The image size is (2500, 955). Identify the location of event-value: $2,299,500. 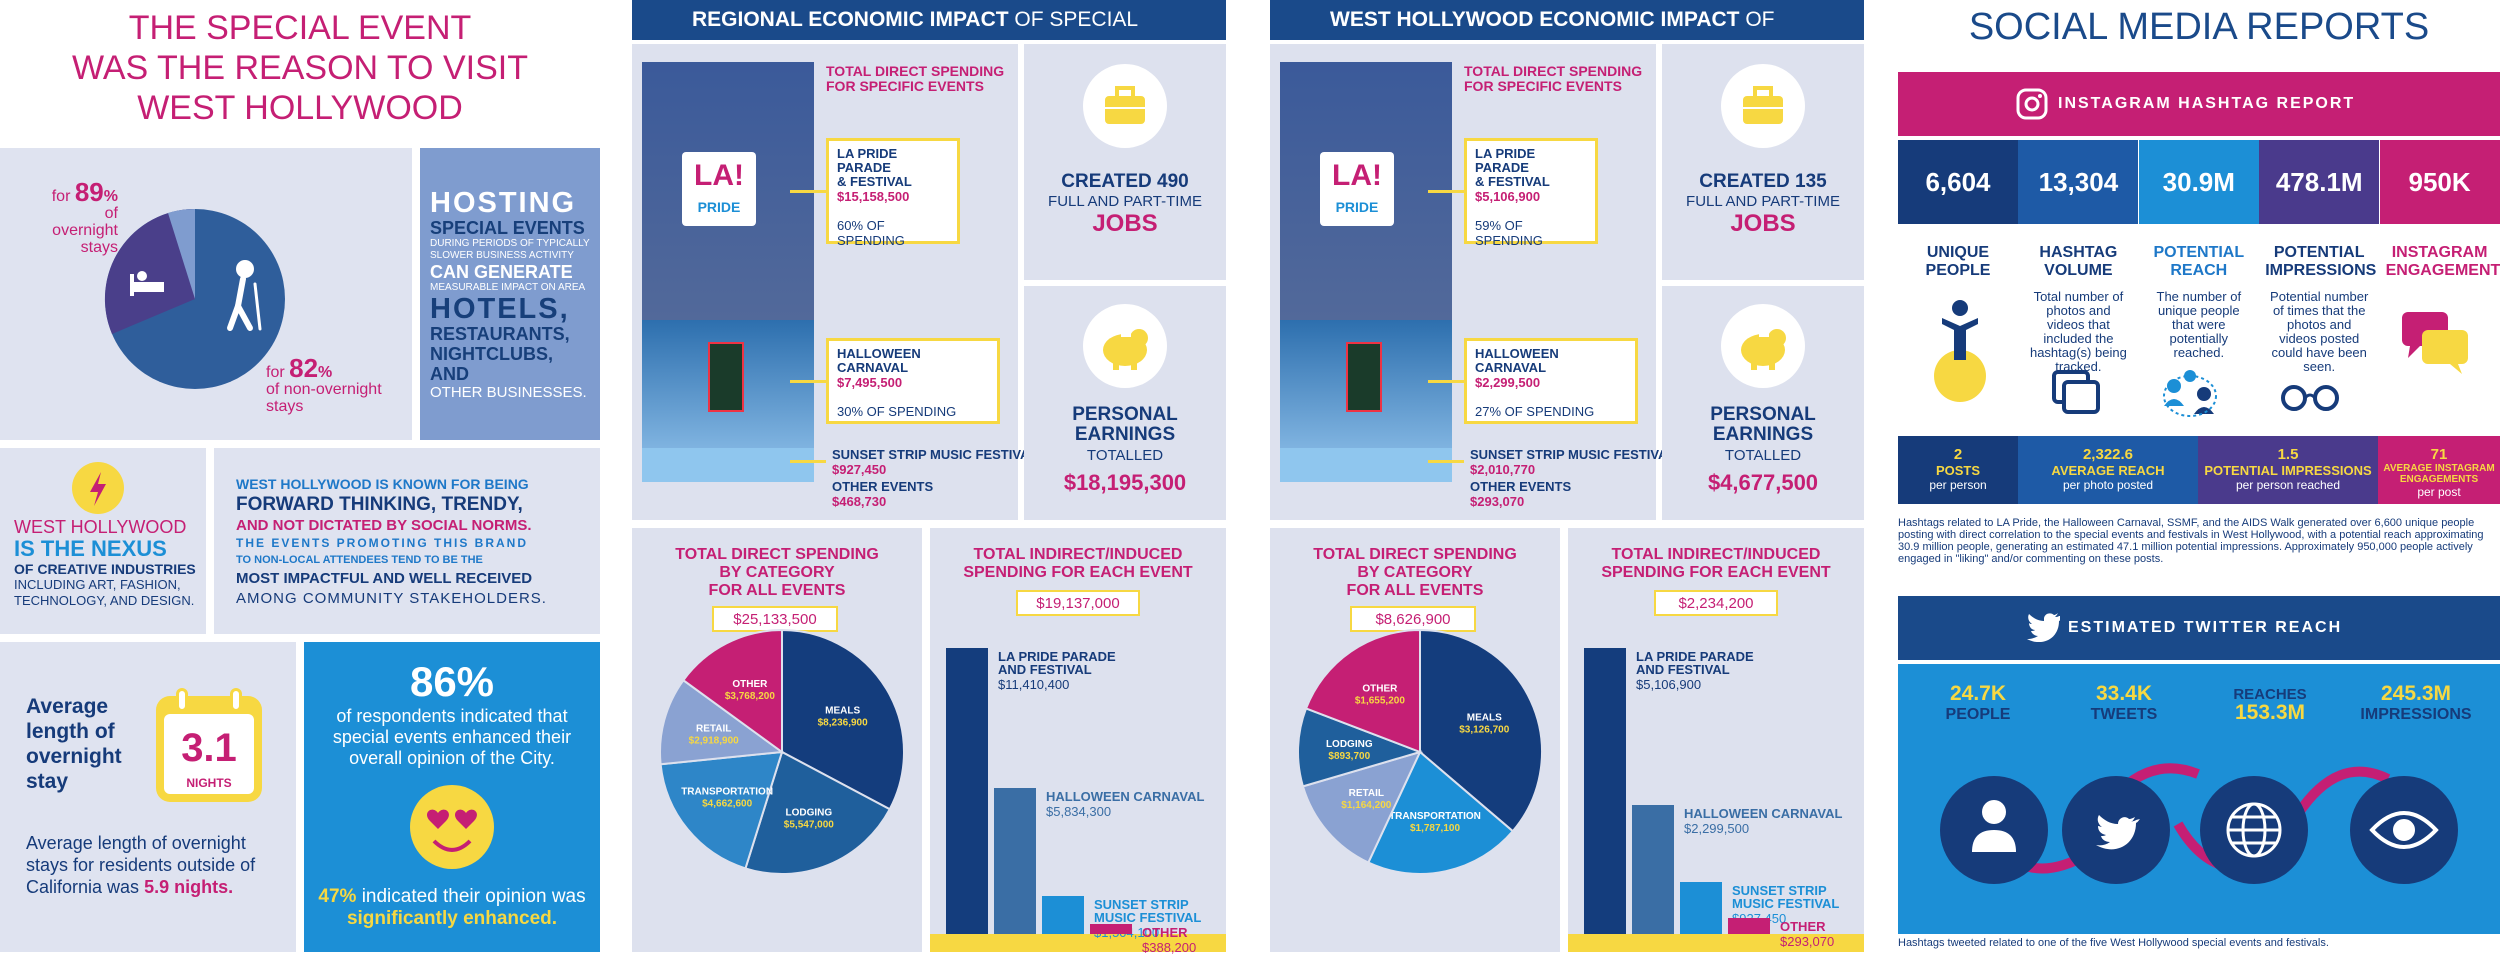
(1508, 382).